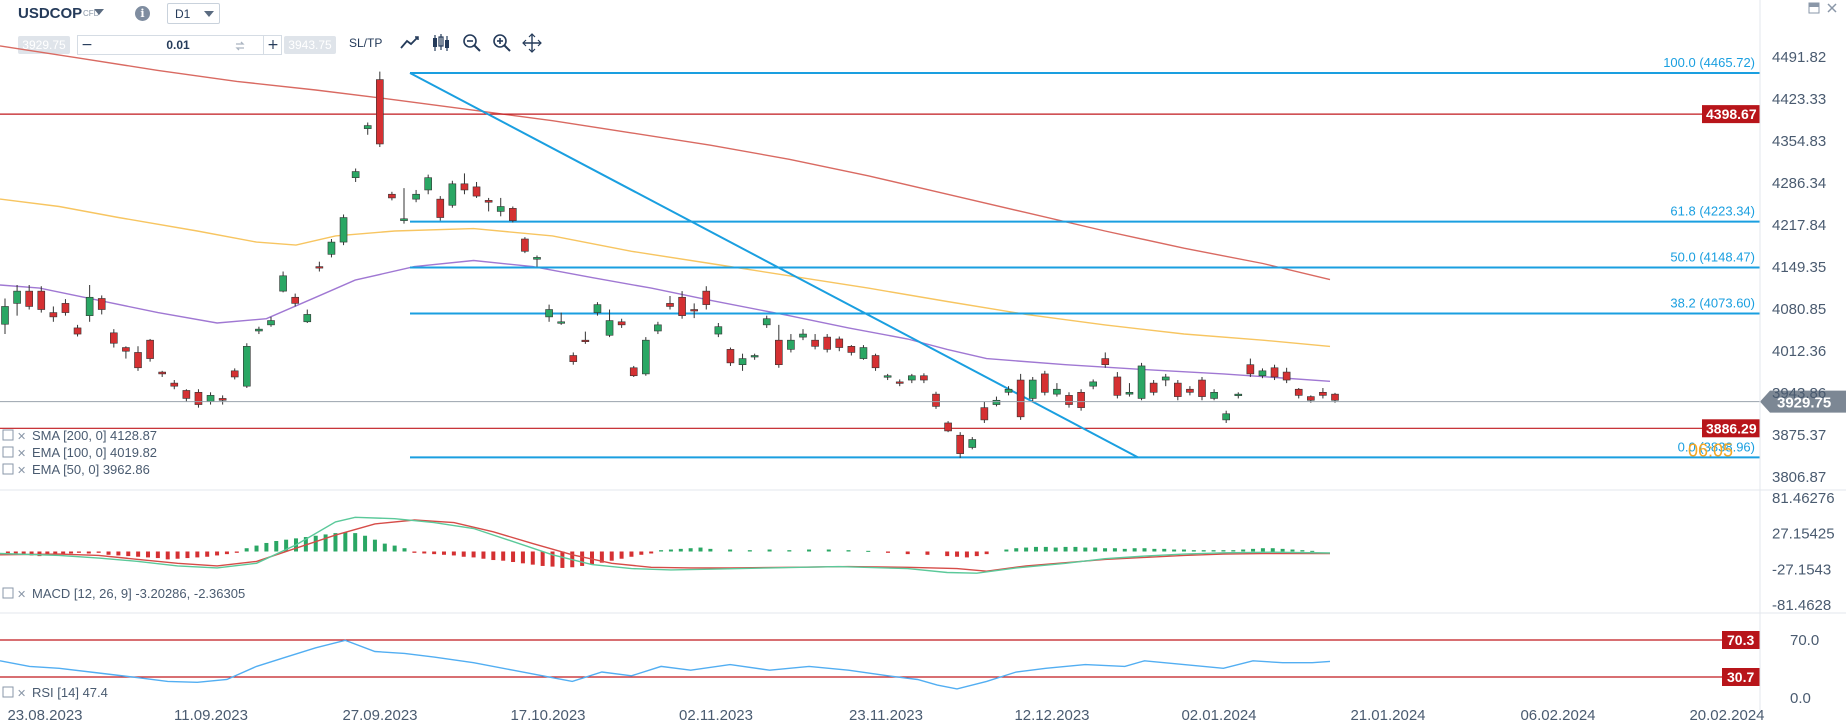  Describe the element at coordinates (1814, 8) in the screenshot. I see `minimize-icon` at that location.